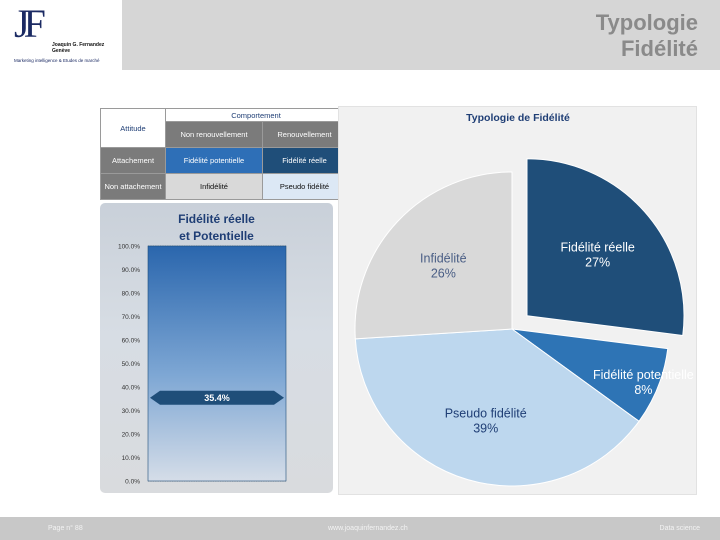 This screenshot has height=540, width=720. What do you see at coordinates (304, 134) in the screenshot?
I see `cell-renouvellement: Renouvellement` at bounding box center [304, 134].